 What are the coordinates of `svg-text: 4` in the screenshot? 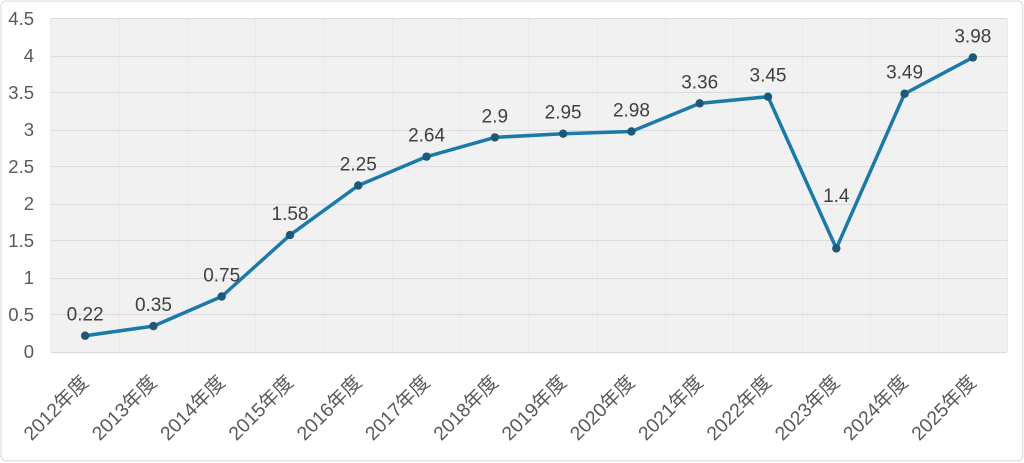 It's located at (29, 55).